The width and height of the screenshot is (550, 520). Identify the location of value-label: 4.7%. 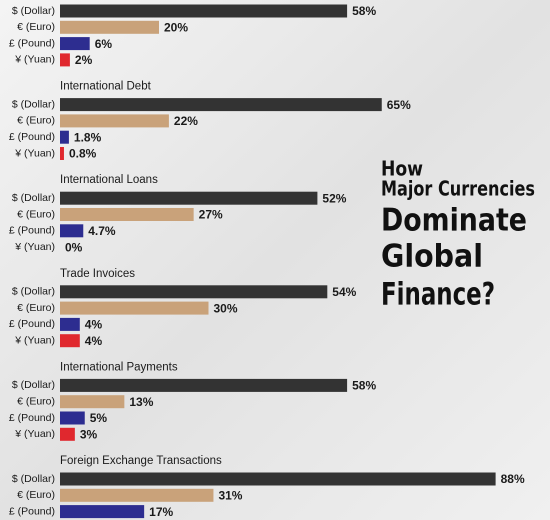
(102, 231).